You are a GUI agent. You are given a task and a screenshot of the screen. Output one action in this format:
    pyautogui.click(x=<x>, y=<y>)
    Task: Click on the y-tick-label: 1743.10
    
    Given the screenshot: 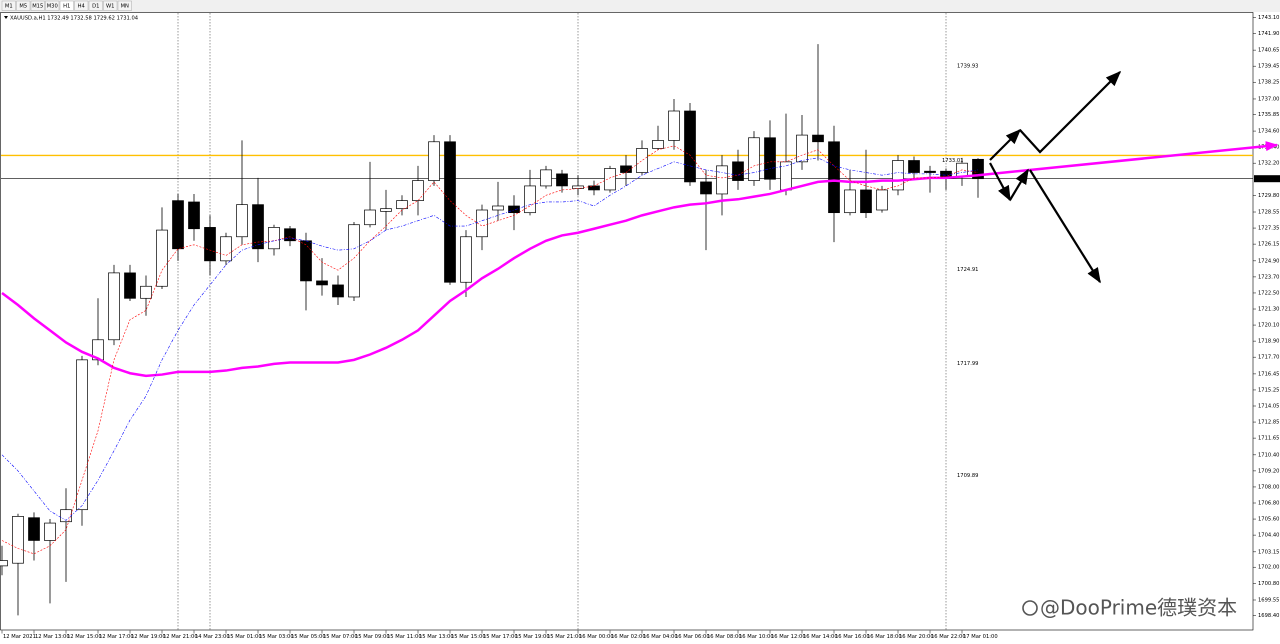 What is the action you would take?
    pyautogui.click(x=1268, y=18)
    